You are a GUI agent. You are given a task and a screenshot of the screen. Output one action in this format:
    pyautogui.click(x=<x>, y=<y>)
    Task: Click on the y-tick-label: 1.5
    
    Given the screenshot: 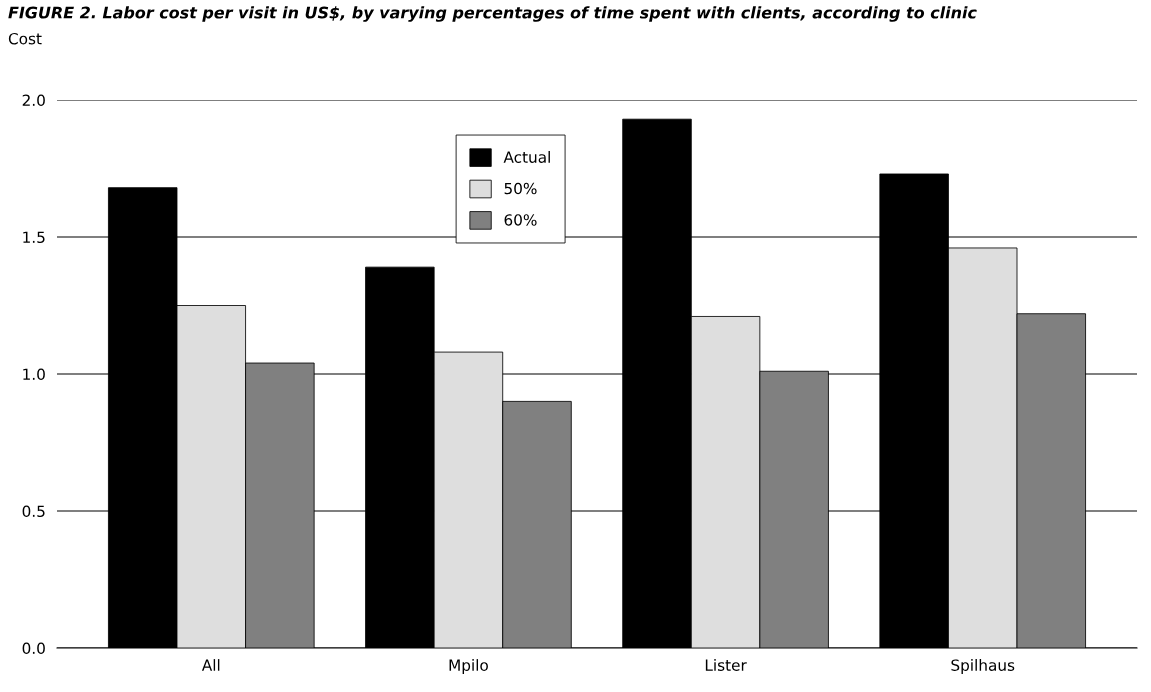 What is the action you would take?
    pyautogui.click(x=34, y=237)
    